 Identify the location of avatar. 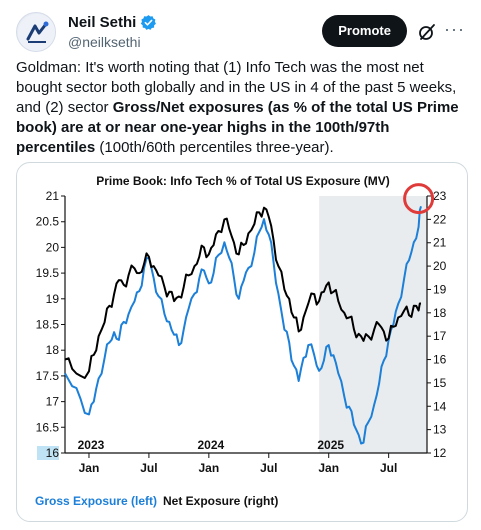
(36, 32).